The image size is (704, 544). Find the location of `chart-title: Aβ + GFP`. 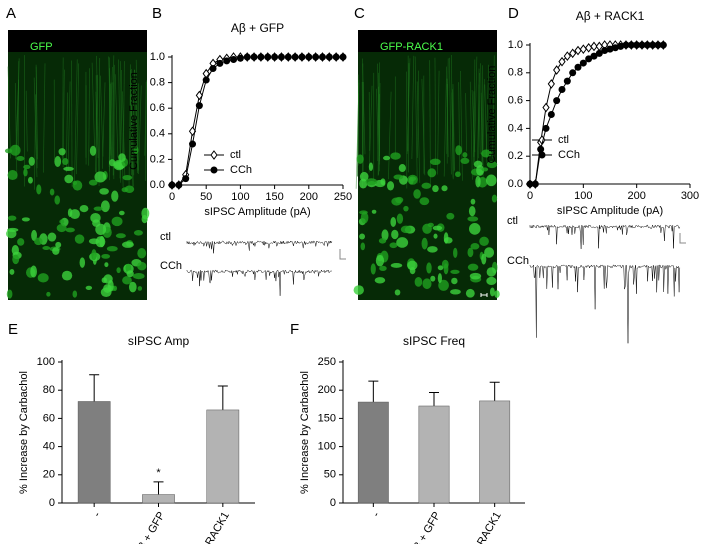

chart-title: Aβ + GFP is located at coordinates (257, 28).